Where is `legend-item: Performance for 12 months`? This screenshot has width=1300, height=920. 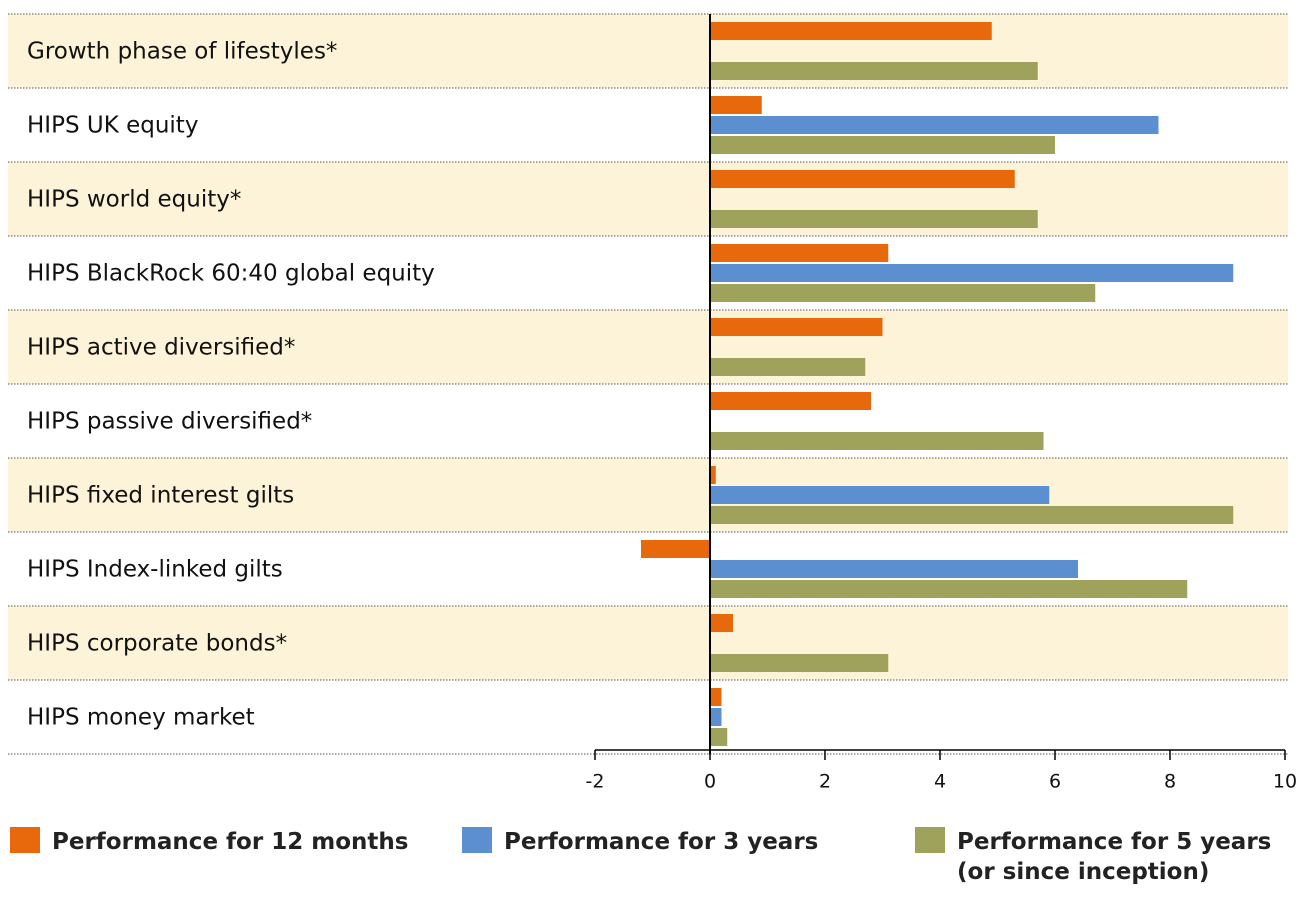
legend-item: Performance for 12 months is located at coordinates (209, 842).